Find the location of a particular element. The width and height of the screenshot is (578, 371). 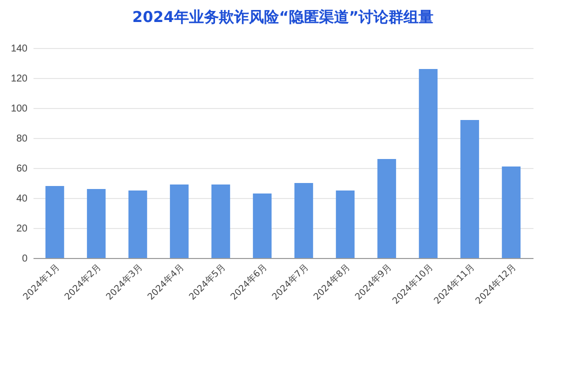

y-tick-label: 120 is located at coordinates (19, 79).